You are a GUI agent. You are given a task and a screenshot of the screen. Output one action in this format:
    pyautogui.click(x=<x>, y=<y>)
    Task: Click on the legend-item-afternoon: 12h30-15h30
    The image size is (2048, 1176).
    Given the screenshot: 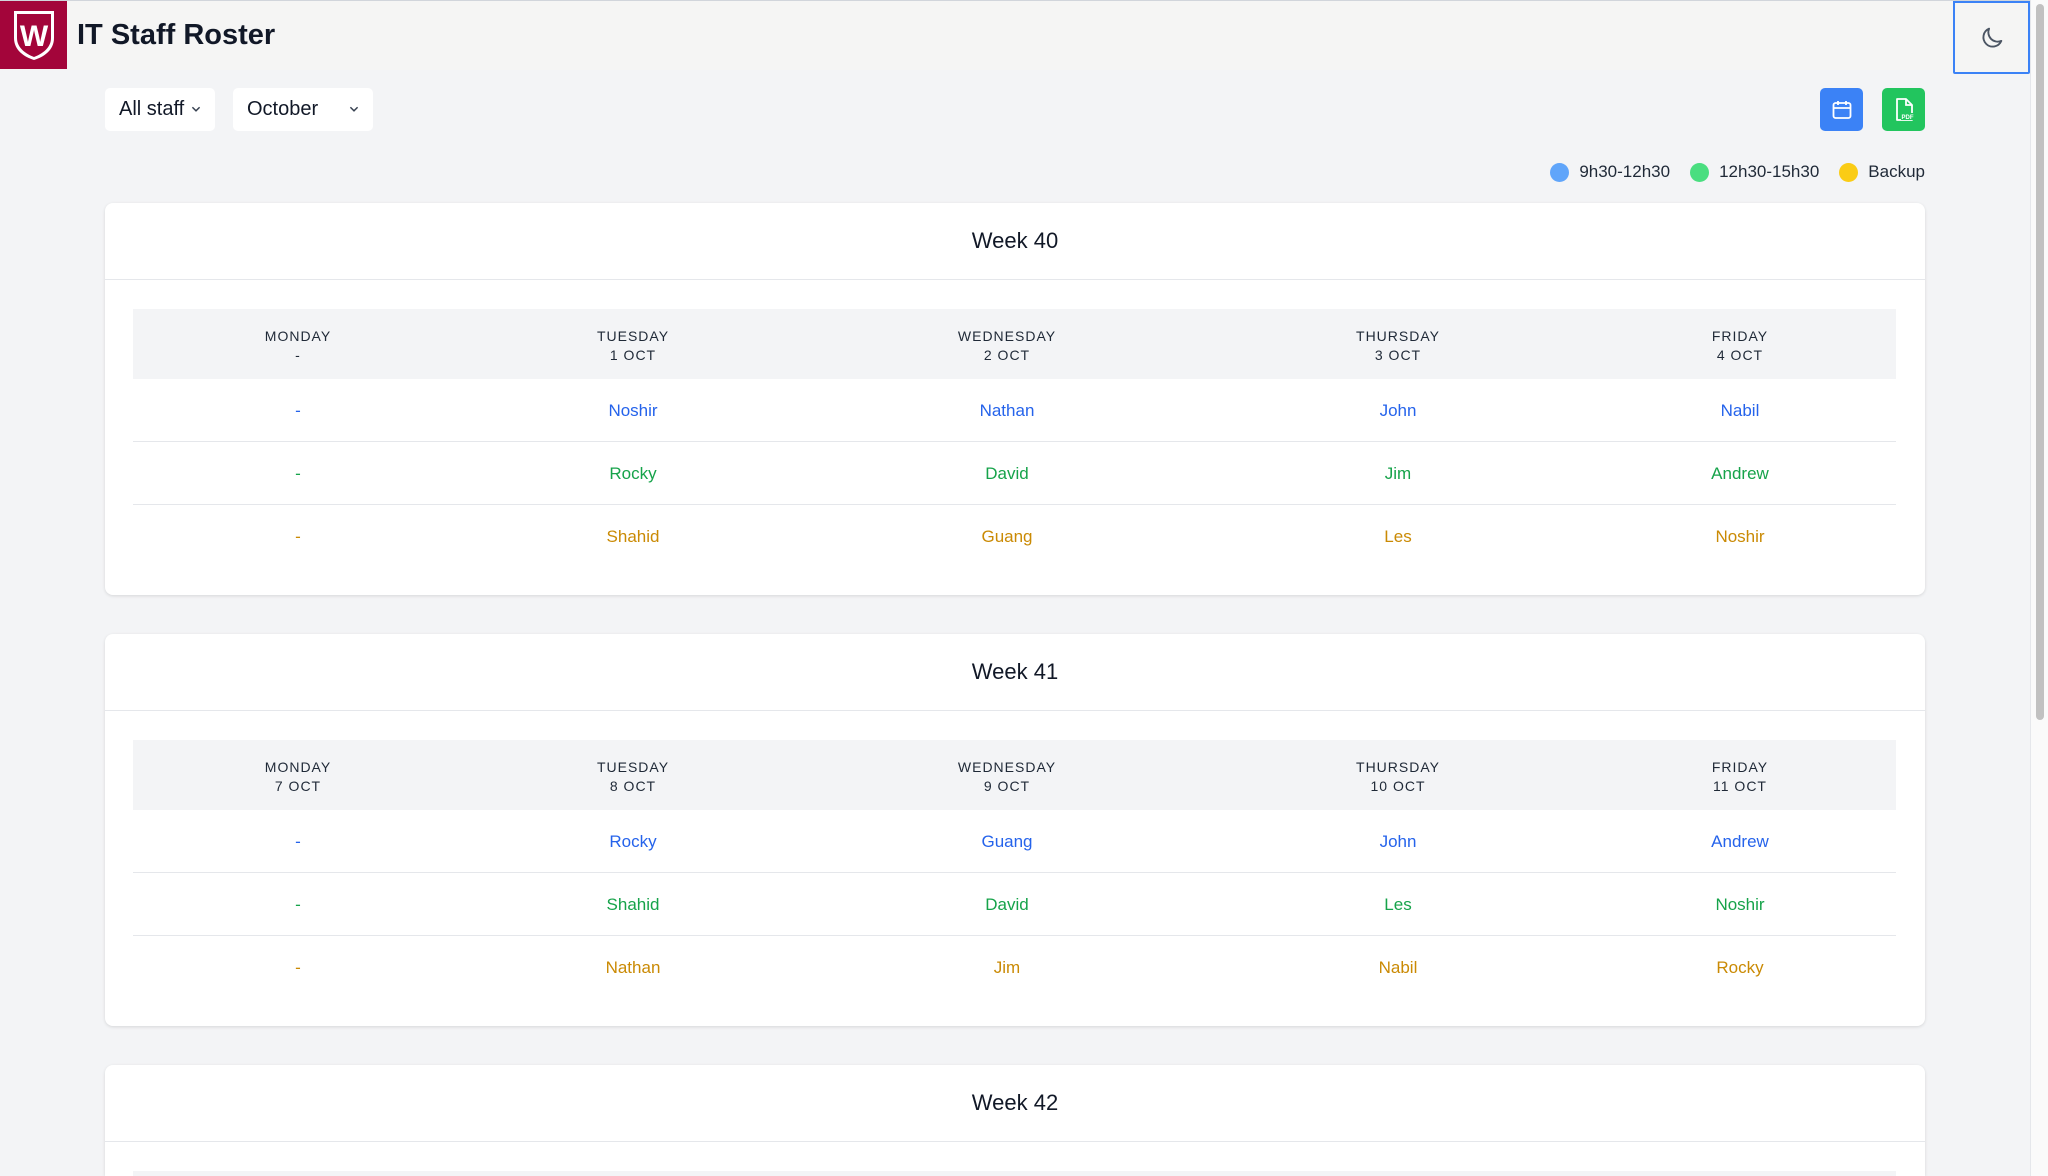 What is the action you would take?
    pyautogui.click(x=1754, y=172)
    